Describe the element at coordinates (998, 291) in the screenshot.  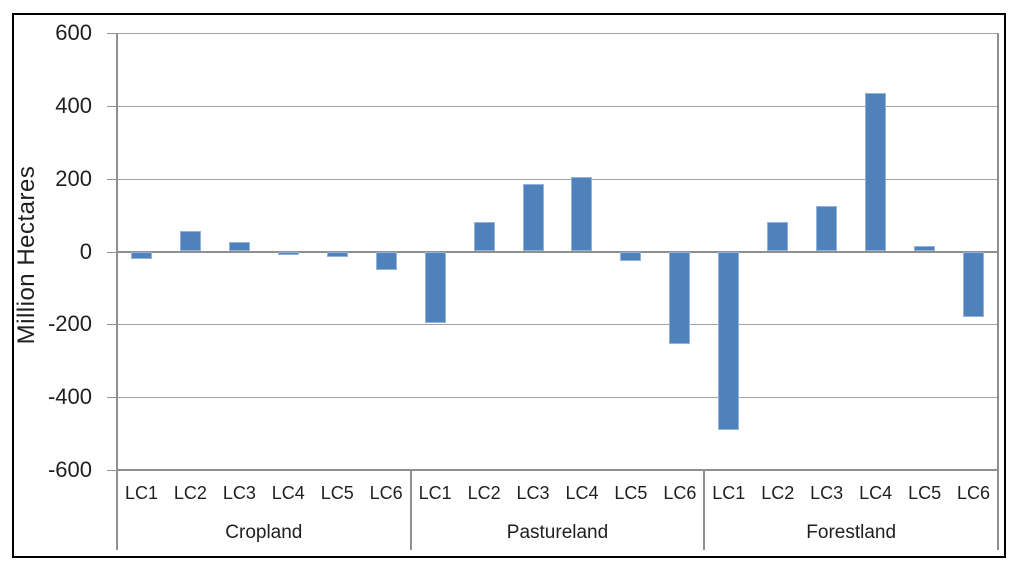
I see `plot-right-border` at that location.